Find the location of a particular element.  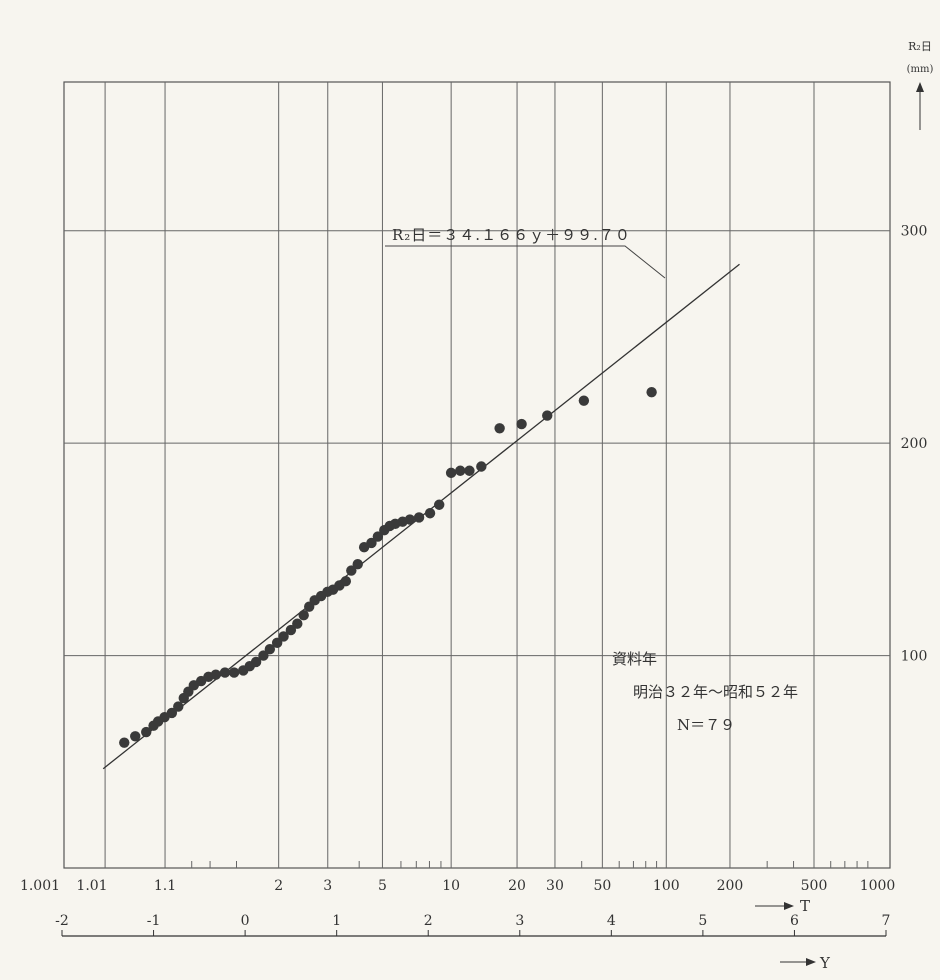

y-variate-tick-label: 1 is located at coordinates (336, 921).